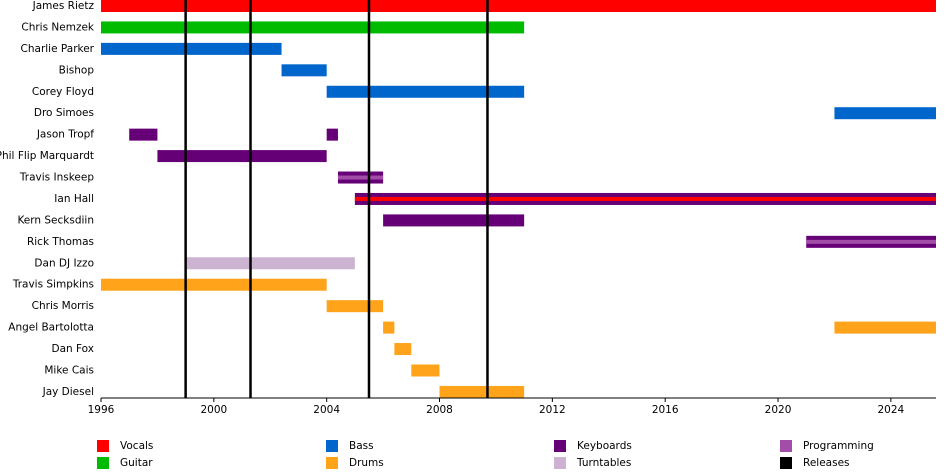 The image size is (950, 476). Describe the element at coordinates (439, 410) in the screenshot. I see `x-tick-label: 2008` at that location.